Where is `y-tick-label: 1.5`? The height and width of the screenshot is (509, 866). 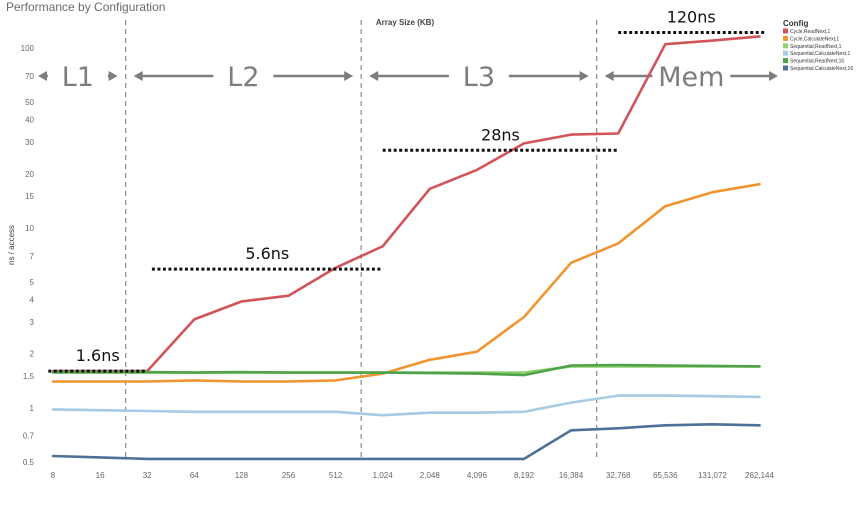
y-tick-label: 1.5 is located at coordinates (29, 376).